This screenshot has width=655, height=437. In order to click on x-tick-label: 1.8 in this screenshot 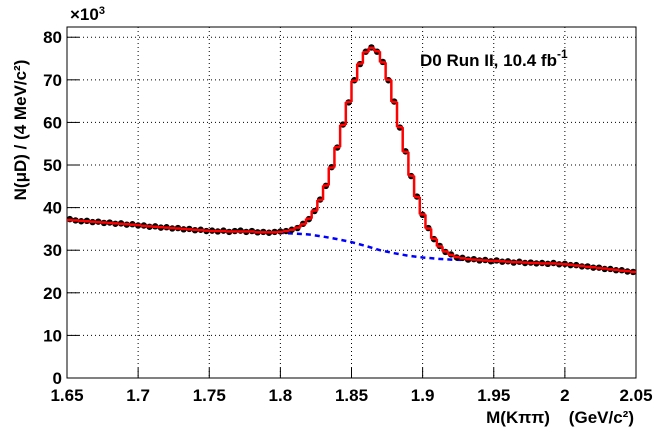, I will do `click(281, 395)`.